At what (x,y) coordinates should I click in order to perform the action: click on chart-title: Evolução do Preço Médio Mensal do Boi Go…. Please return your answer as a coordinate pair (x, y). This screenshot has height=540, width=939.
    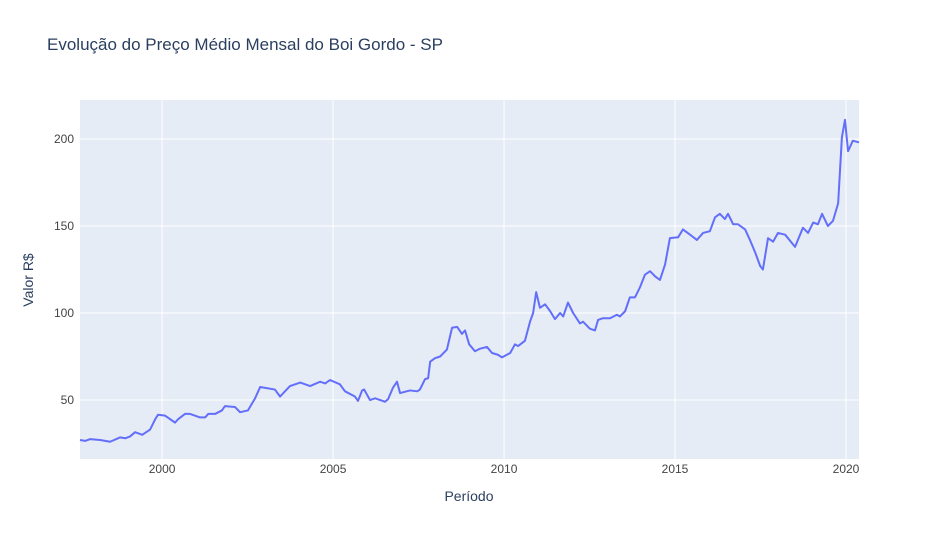
    Looking at the image, I should click on (245, 44).